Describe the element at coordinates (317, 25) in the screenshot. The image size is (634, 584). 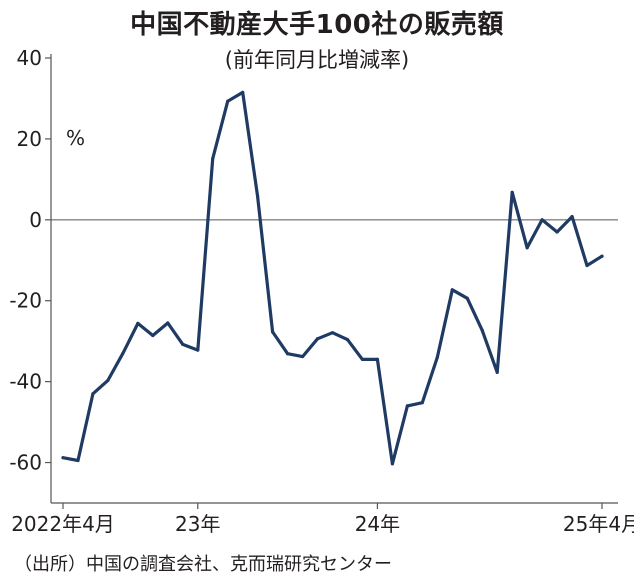
I see `chart-title: 中国不動産大手100社の販売額` at that location.